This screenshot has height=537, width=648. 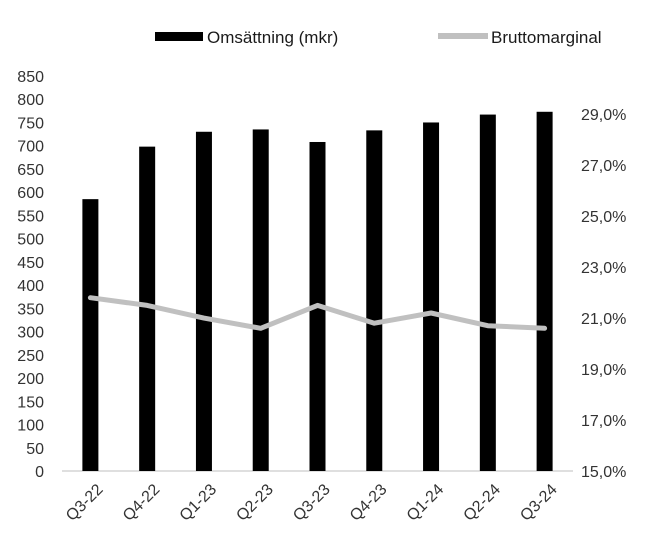 What do you see at coordinates (199, 503) in the screenshot?
I see `x-tick-label: Q1-23` at bounding box center [199, 503].